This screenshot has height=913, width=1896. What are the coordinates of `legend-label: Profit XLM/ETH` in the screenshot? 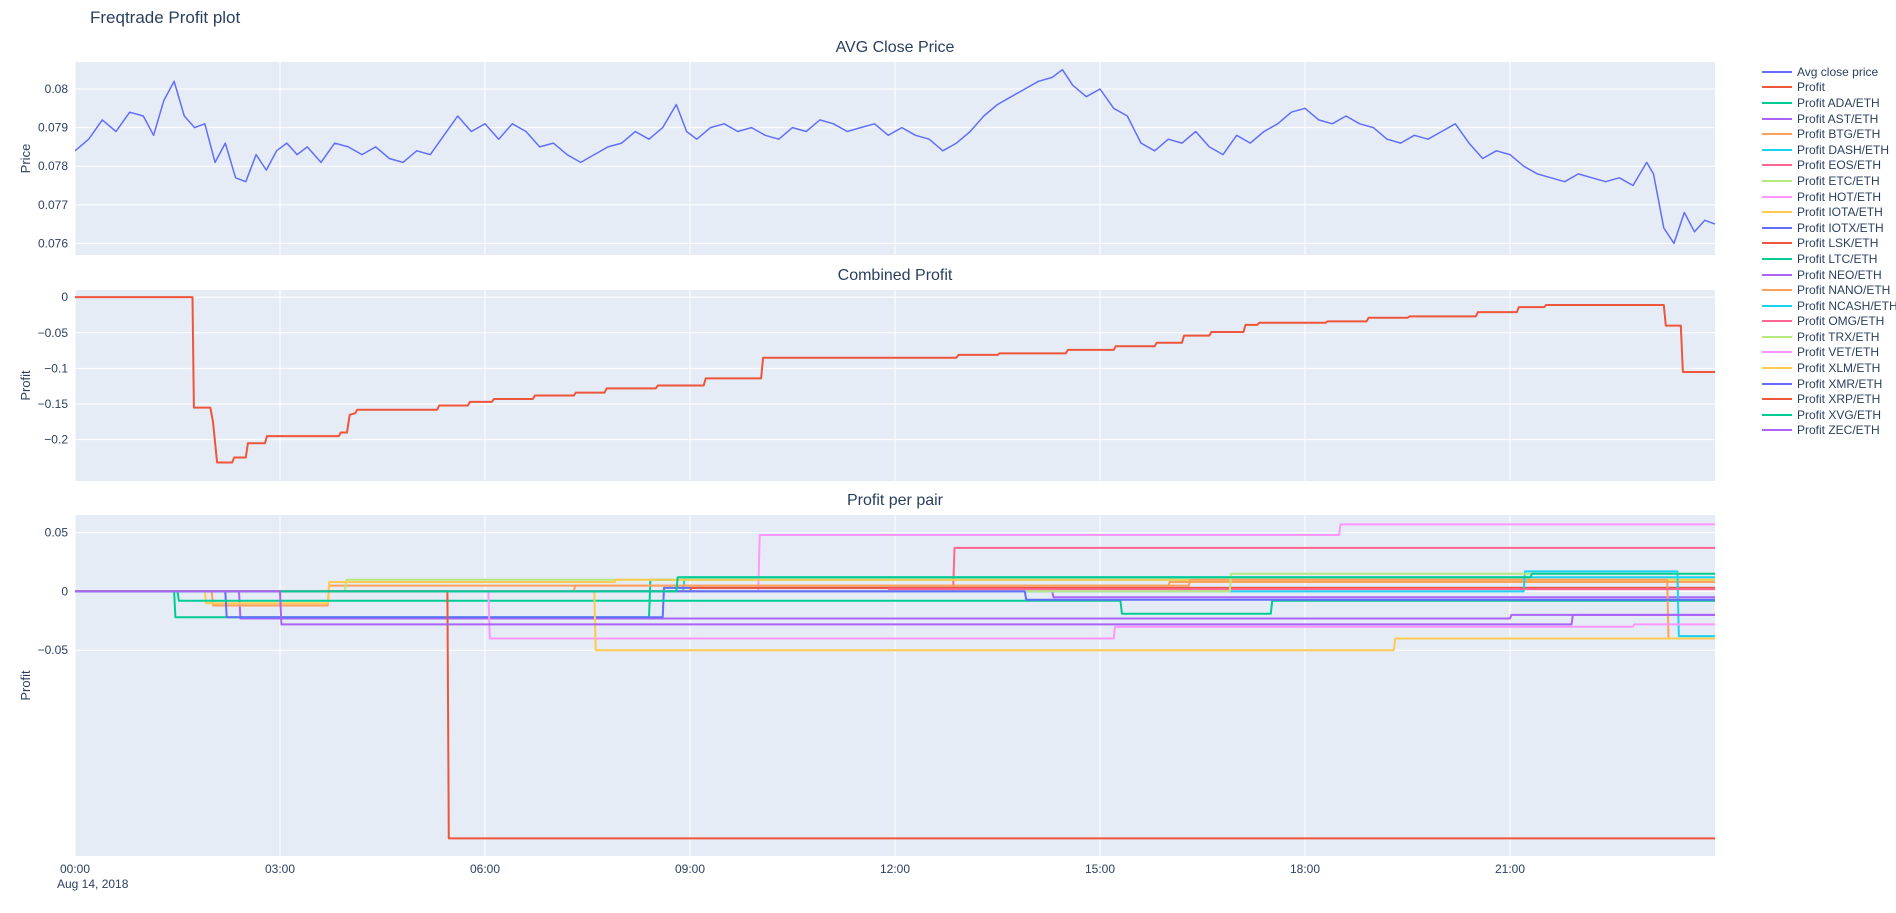 It's located at (1839, 368).